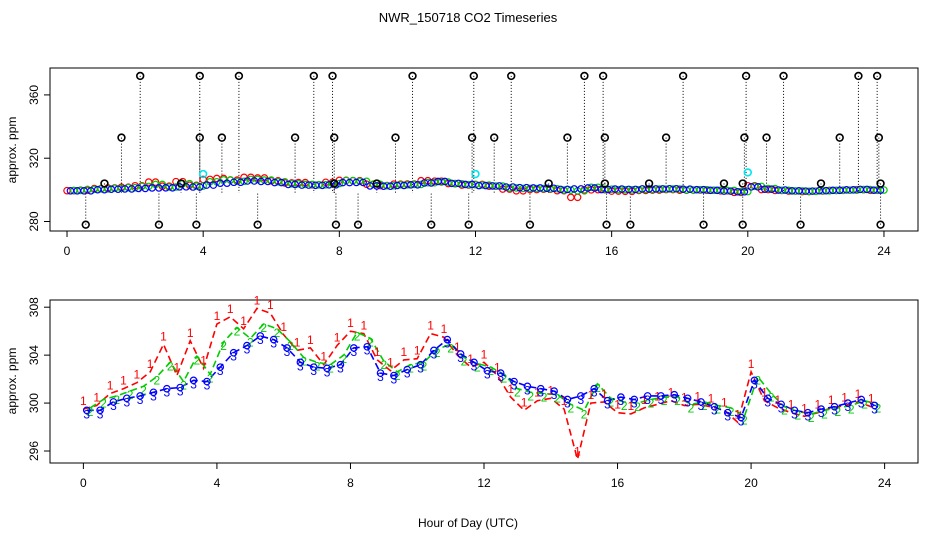 Image resolution: width=936 pixels, height=540 pixels. I want to click on top-x-tick-label: 20, so click(748, 251).